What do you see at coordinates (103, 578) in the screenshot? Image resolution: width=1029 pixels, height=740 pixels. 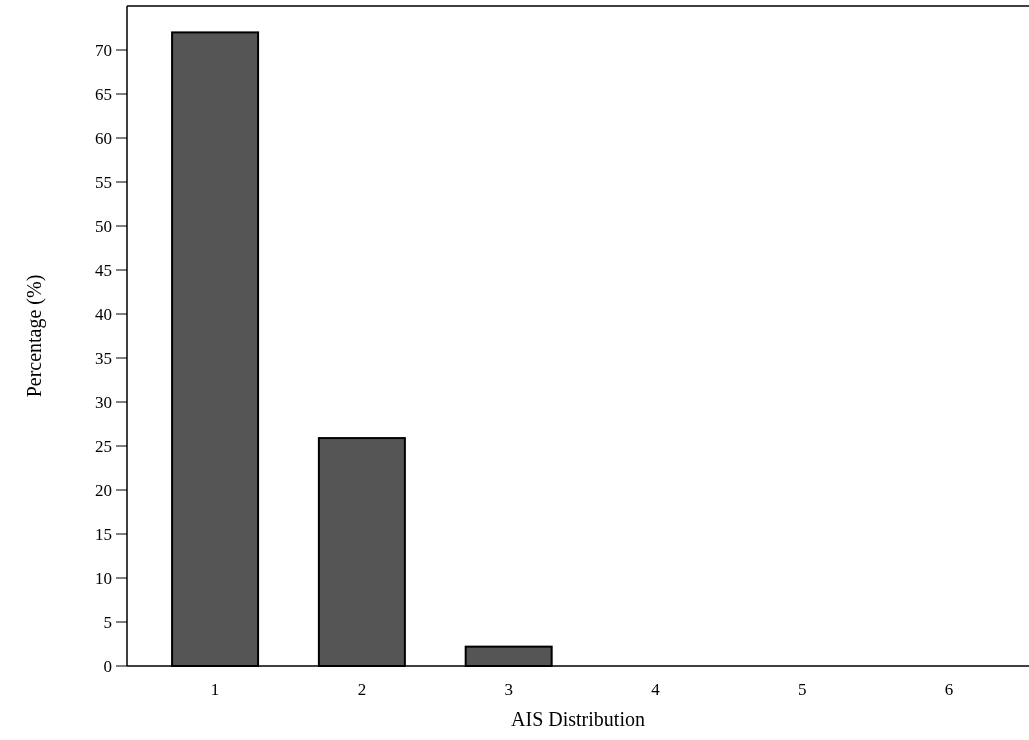 I see `y-tick-label: 10` at bounding box center [103, 578].